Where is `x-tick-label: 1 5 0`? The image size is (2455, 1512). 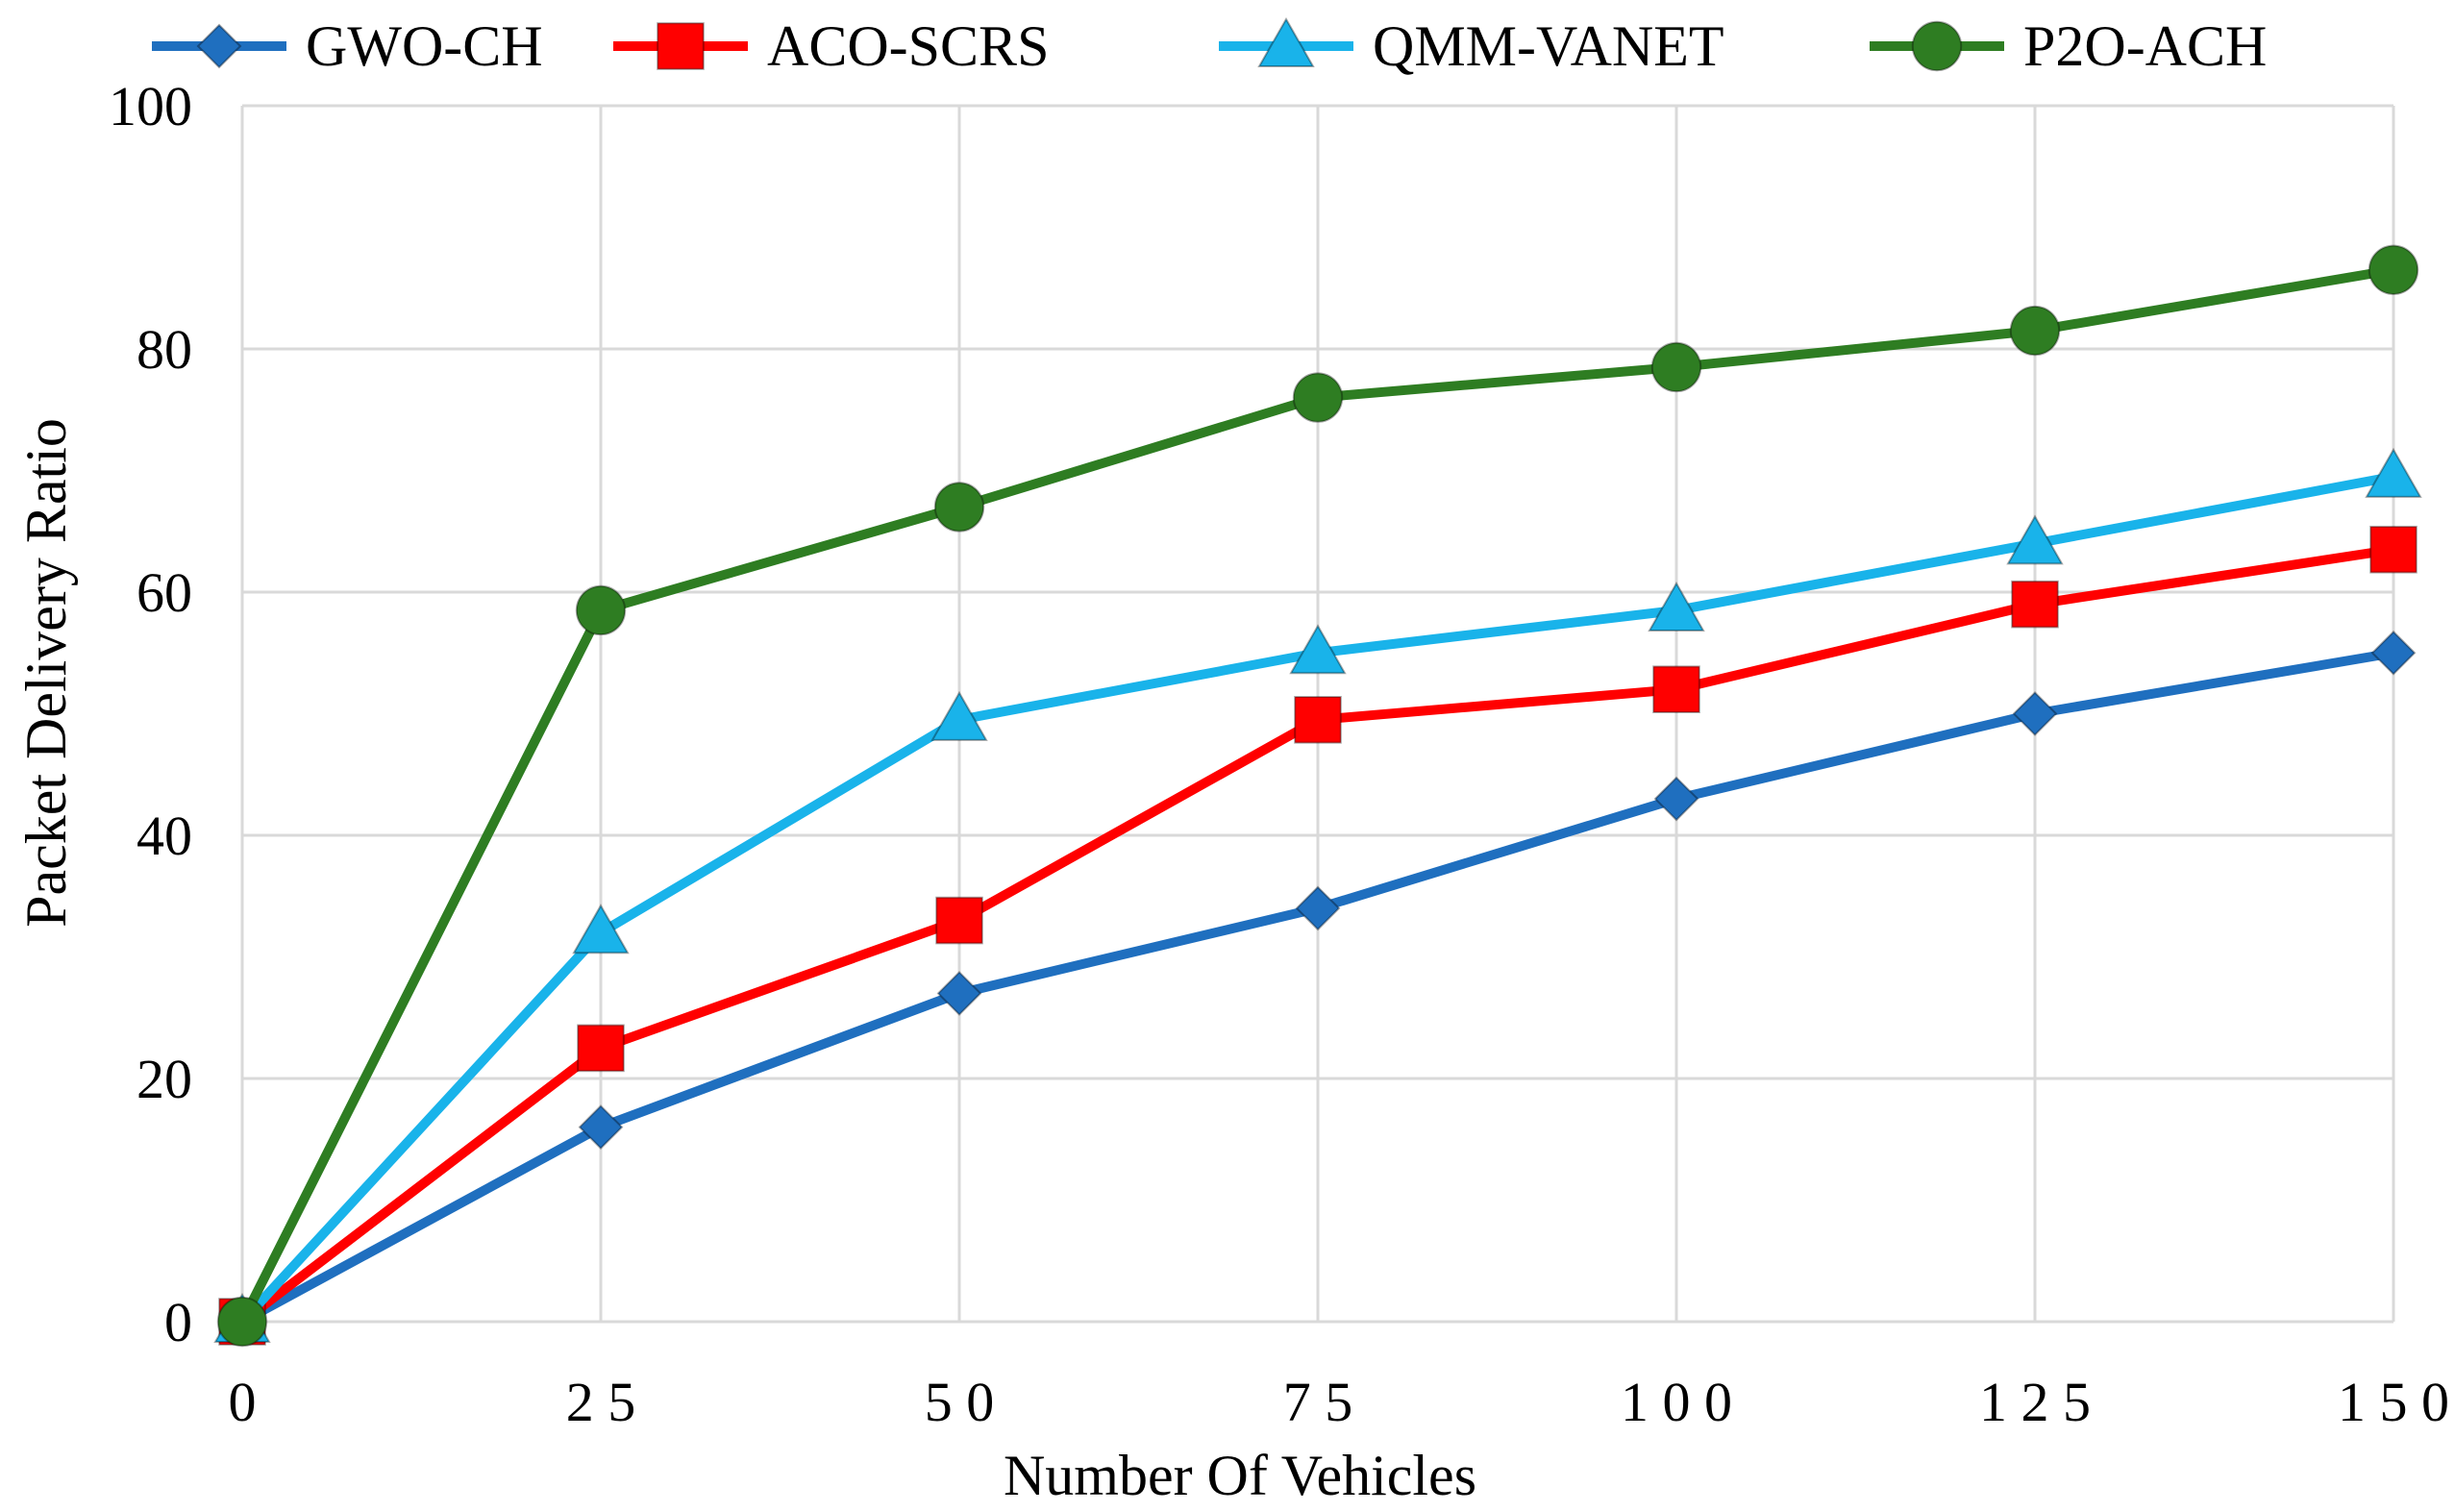 x-tick-label: 1 5 0 is located at coordinates (2394, 1402).